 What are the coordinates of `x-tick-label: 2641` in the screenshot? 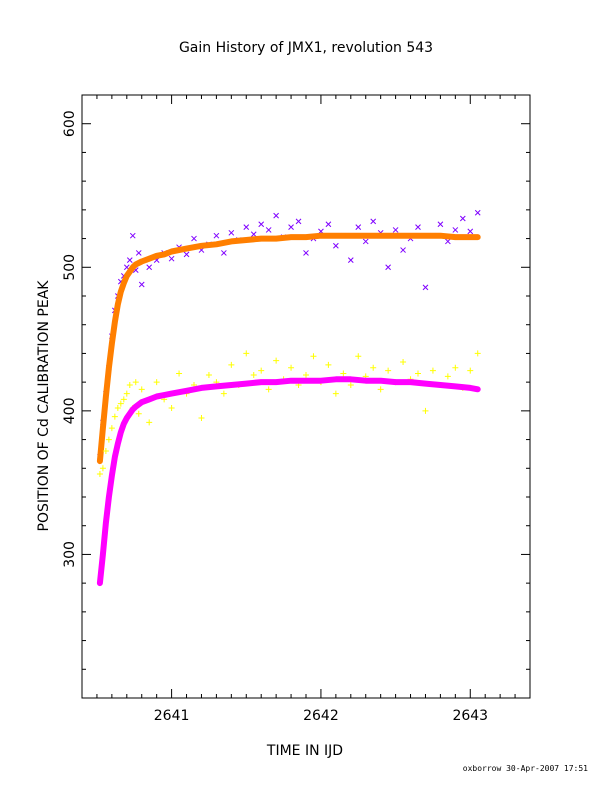 It's located at (172, 716).